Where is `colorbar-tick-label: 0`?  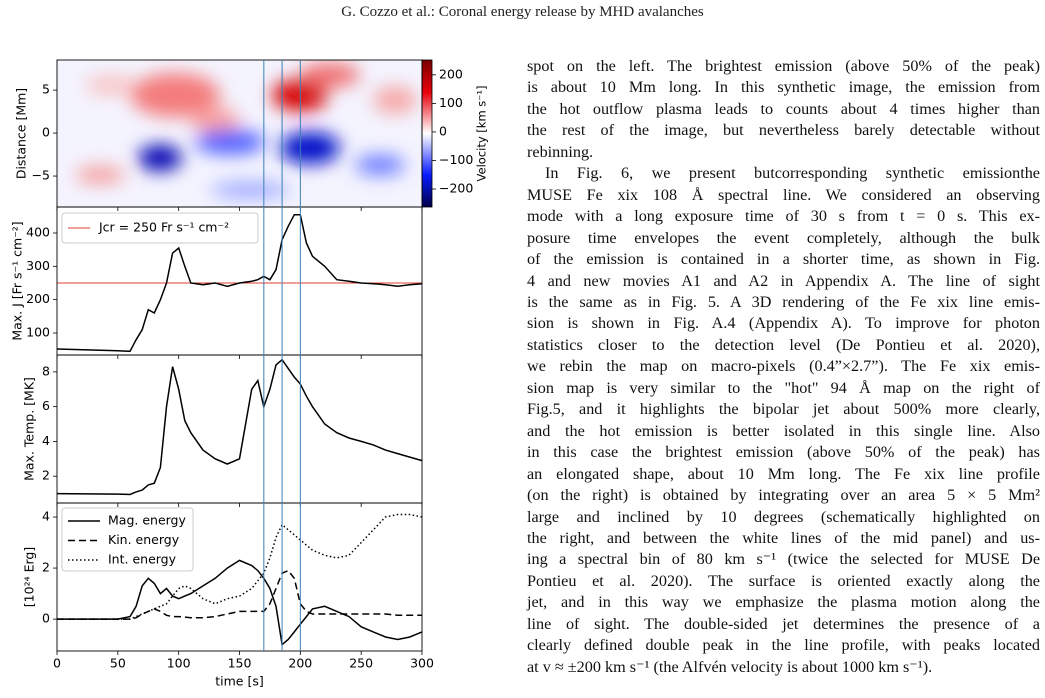 colorbar-tick-label: 0 is located at coordinates (443, 130).